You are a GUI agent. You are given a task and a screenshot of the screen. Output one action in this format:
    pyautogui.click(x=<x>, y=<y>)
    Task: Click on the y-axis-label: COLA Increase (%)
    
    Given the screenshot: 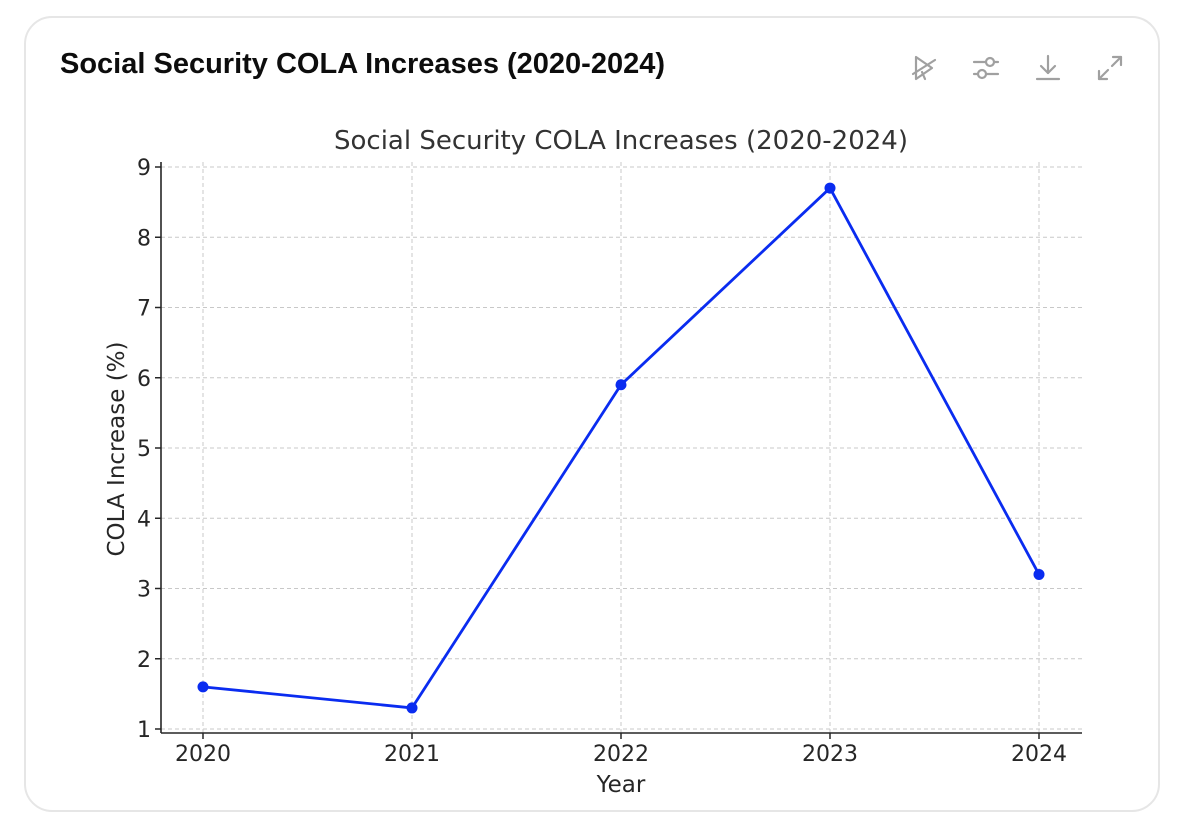 What is the action you would take?
    pyautogui.click(x=117, y=449)
    